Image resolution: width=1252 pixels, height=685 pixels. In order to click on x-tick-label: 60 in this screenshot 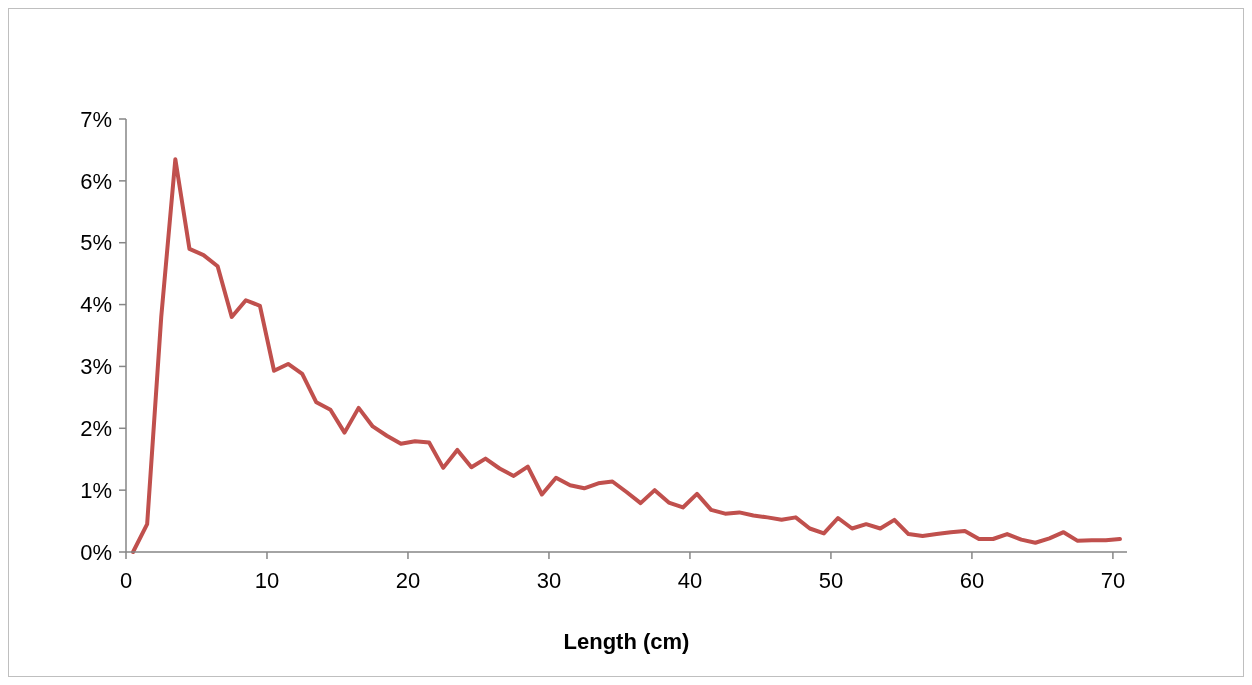, I will do `click(972, 580)`.